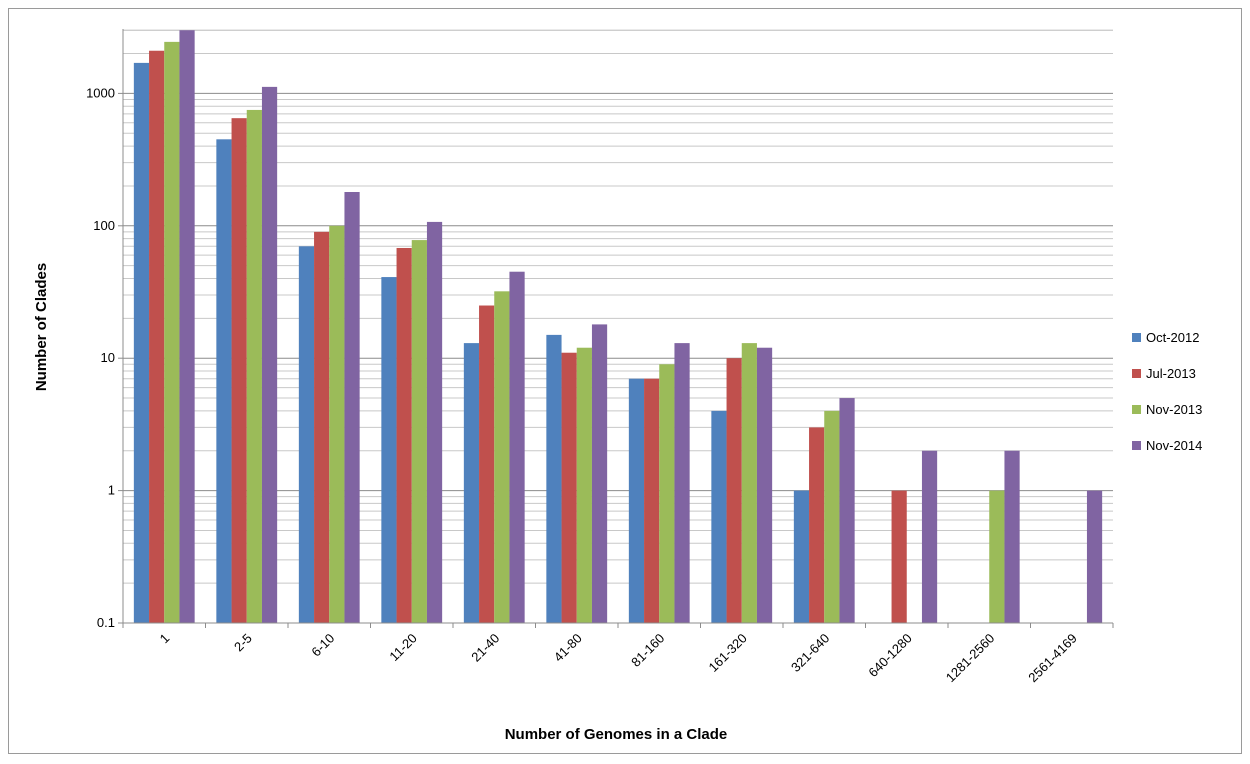 The height and width of the screenshot is (764, 1250). Describe the element at coordinates (616, 734) in the screenshot. I see `x-axis-title: Number of Genomes in a Clade` at that location.